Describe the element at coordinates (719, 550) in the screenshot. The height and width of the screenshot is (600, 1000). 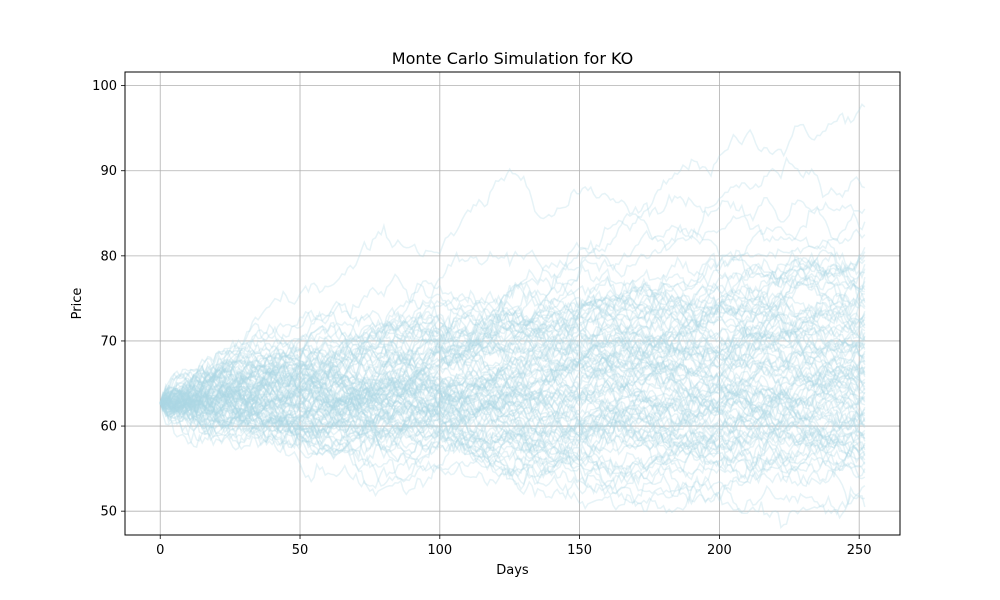
I see `x-tick-label: 200` at that location.